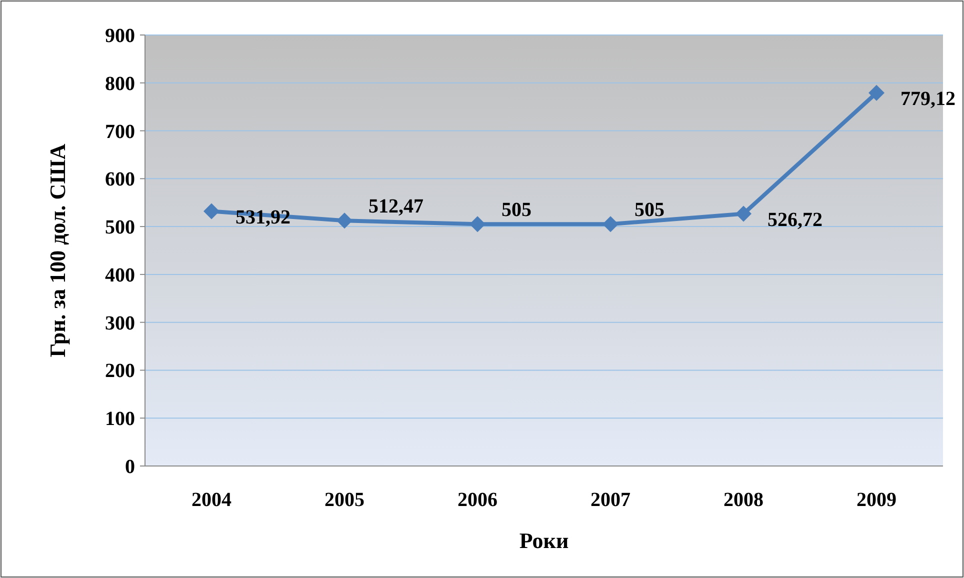 The image size is (964, 578). What do you see at coordinates (212, 500) in the screenshot?
I see `x-tick-label: 2004` at bounding box center [212, 500].